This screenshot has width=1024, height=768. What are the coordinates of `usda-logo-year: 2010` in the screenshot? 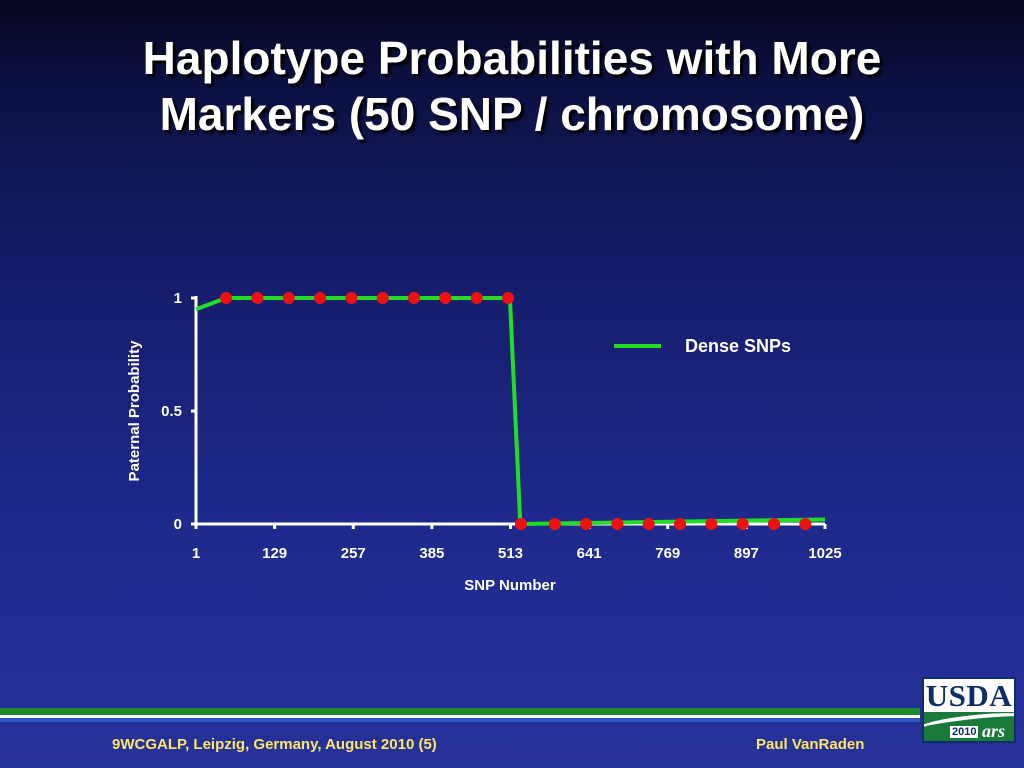 It's located at (964, 732).